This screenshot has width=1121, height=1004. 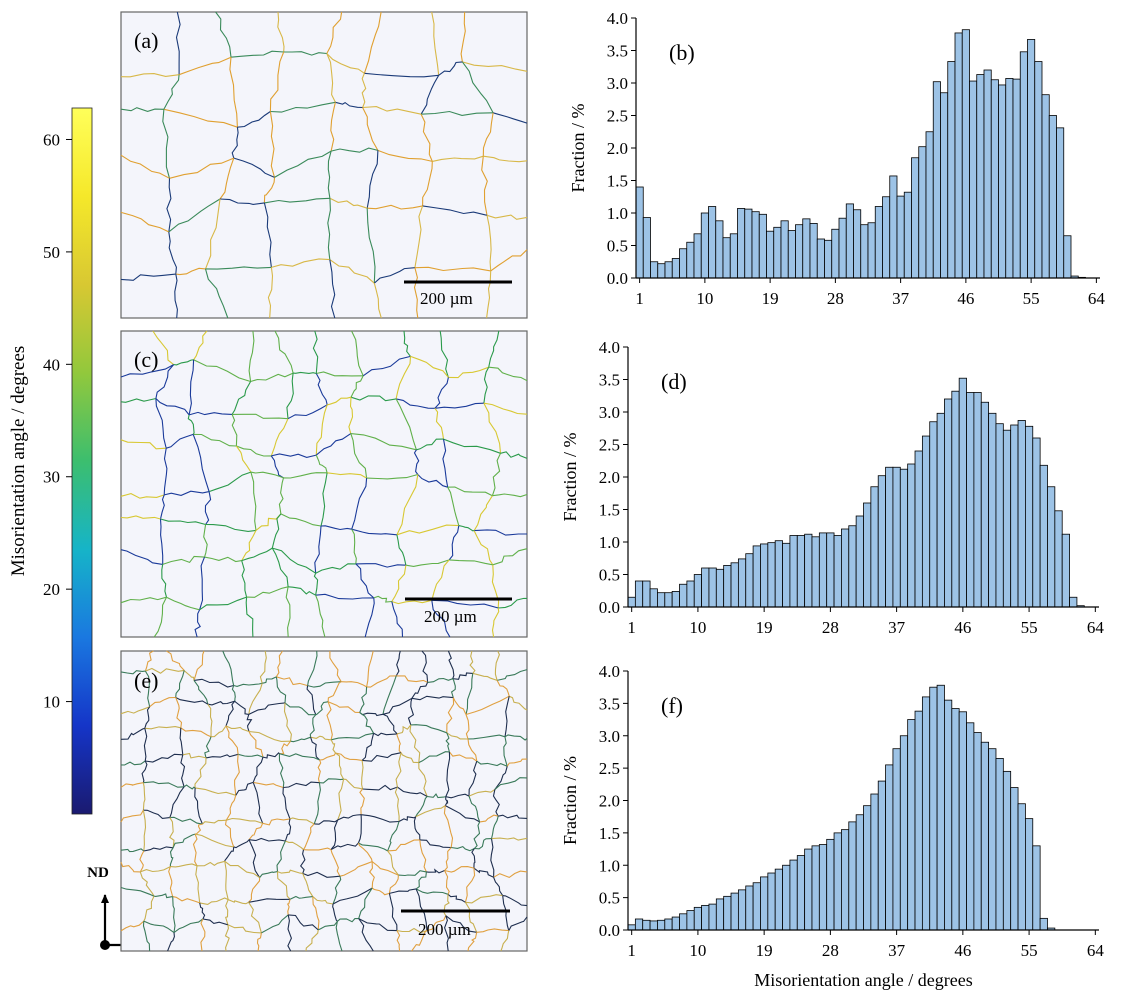 I want to click on y-tick-label: 0.0, so click(x=617, y=278).